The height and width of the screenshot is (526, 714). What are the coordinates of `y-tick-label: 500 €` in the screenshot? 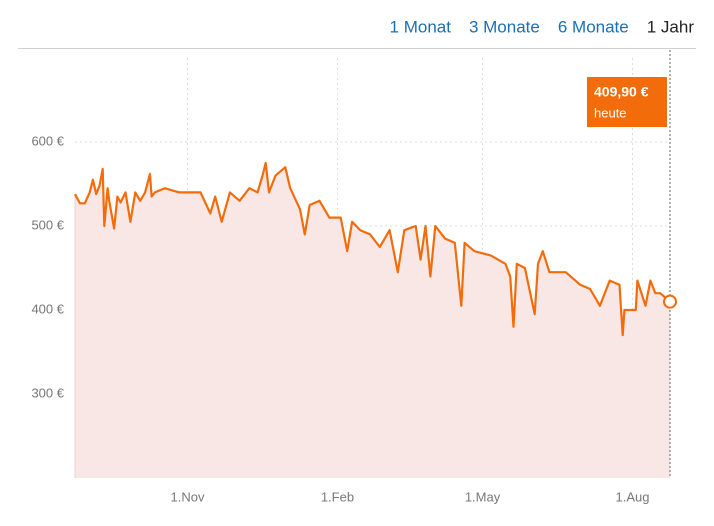 It's located at (47, 224).